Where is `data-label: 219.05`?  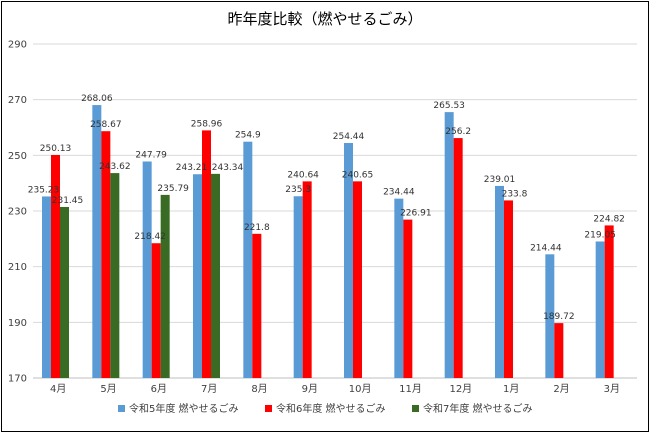 data-label: 219.05 is located at coordinates (600, 235).